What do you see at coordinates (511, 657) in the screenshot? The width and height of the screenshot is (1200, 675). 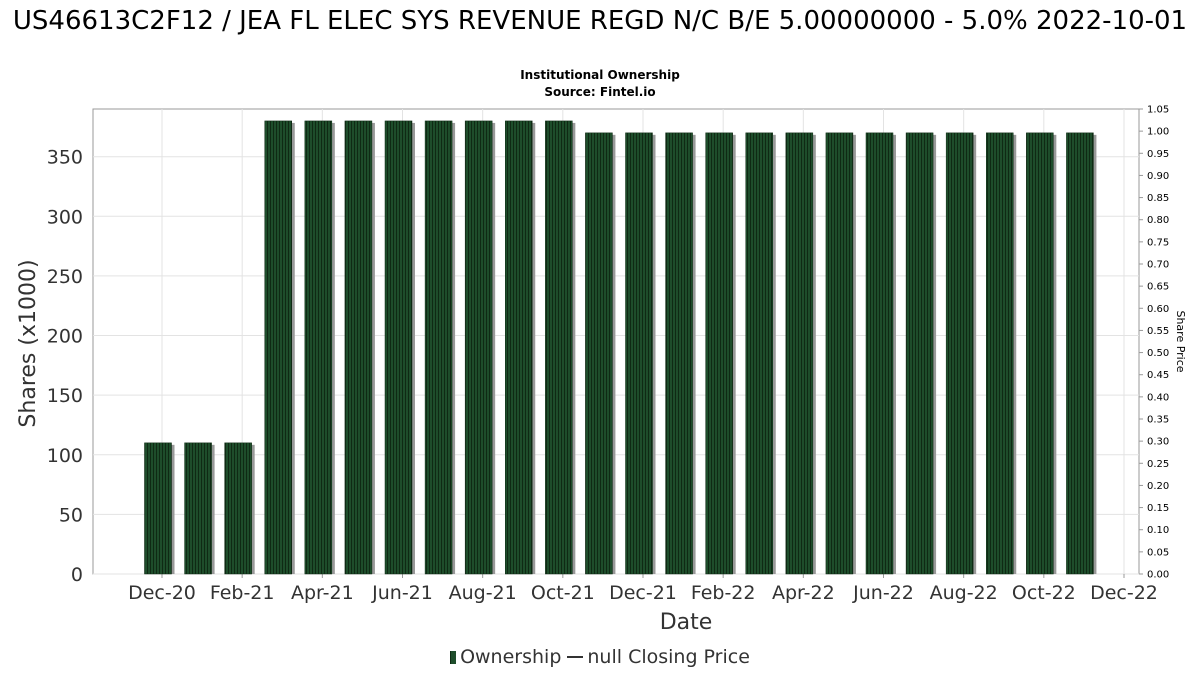 I see `ownership-legend-label: Ownership` at bounding box center [511, 657].